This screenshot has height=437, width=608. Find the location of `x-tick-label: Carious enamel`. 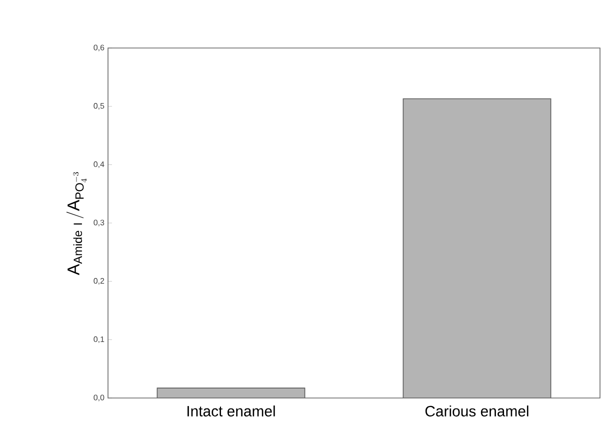

x-tick-label: Carious enamel is located at coordinates (476, 411).